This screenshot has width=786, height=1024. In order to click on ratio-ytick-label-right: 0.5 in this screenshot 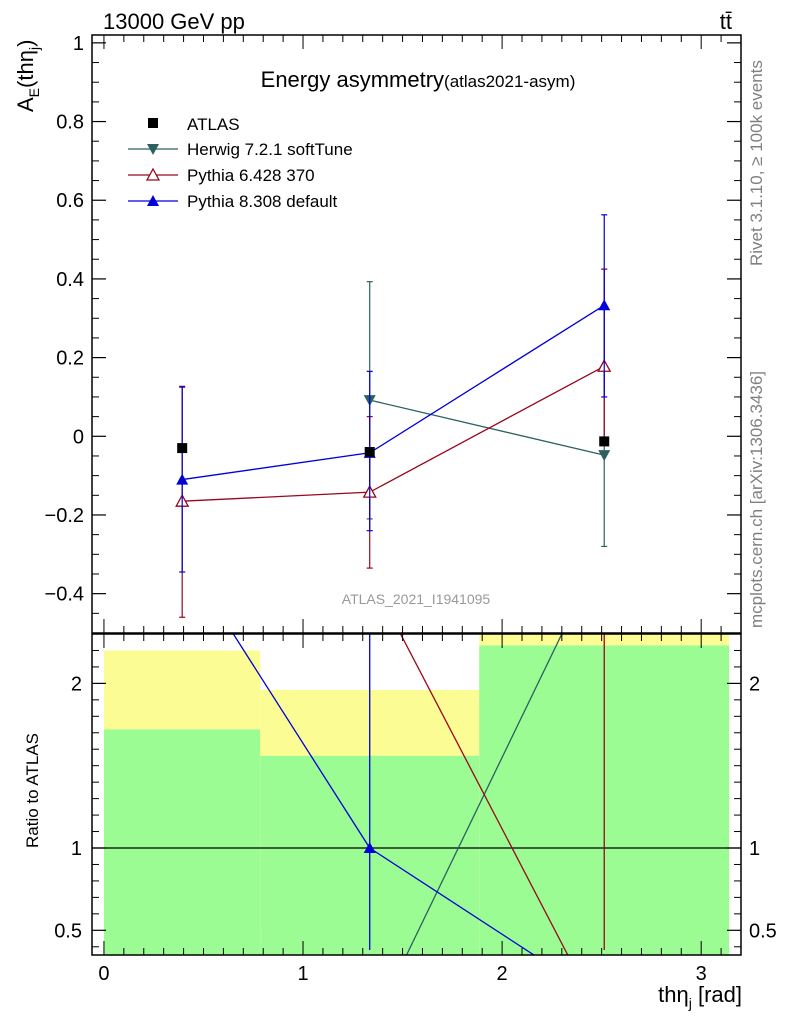, I will do `click(763, 931)`.